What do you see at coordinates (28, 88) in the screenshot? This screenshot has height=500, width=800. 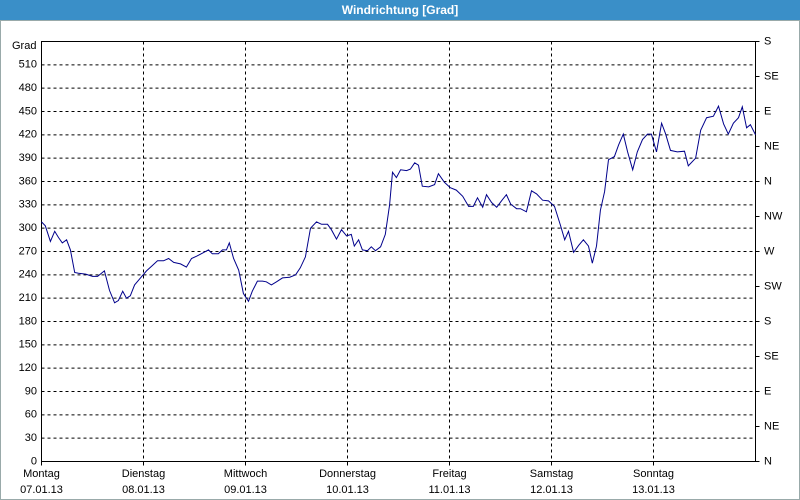 I see `y-tick-label: 480` at bounding box center [28, 88].